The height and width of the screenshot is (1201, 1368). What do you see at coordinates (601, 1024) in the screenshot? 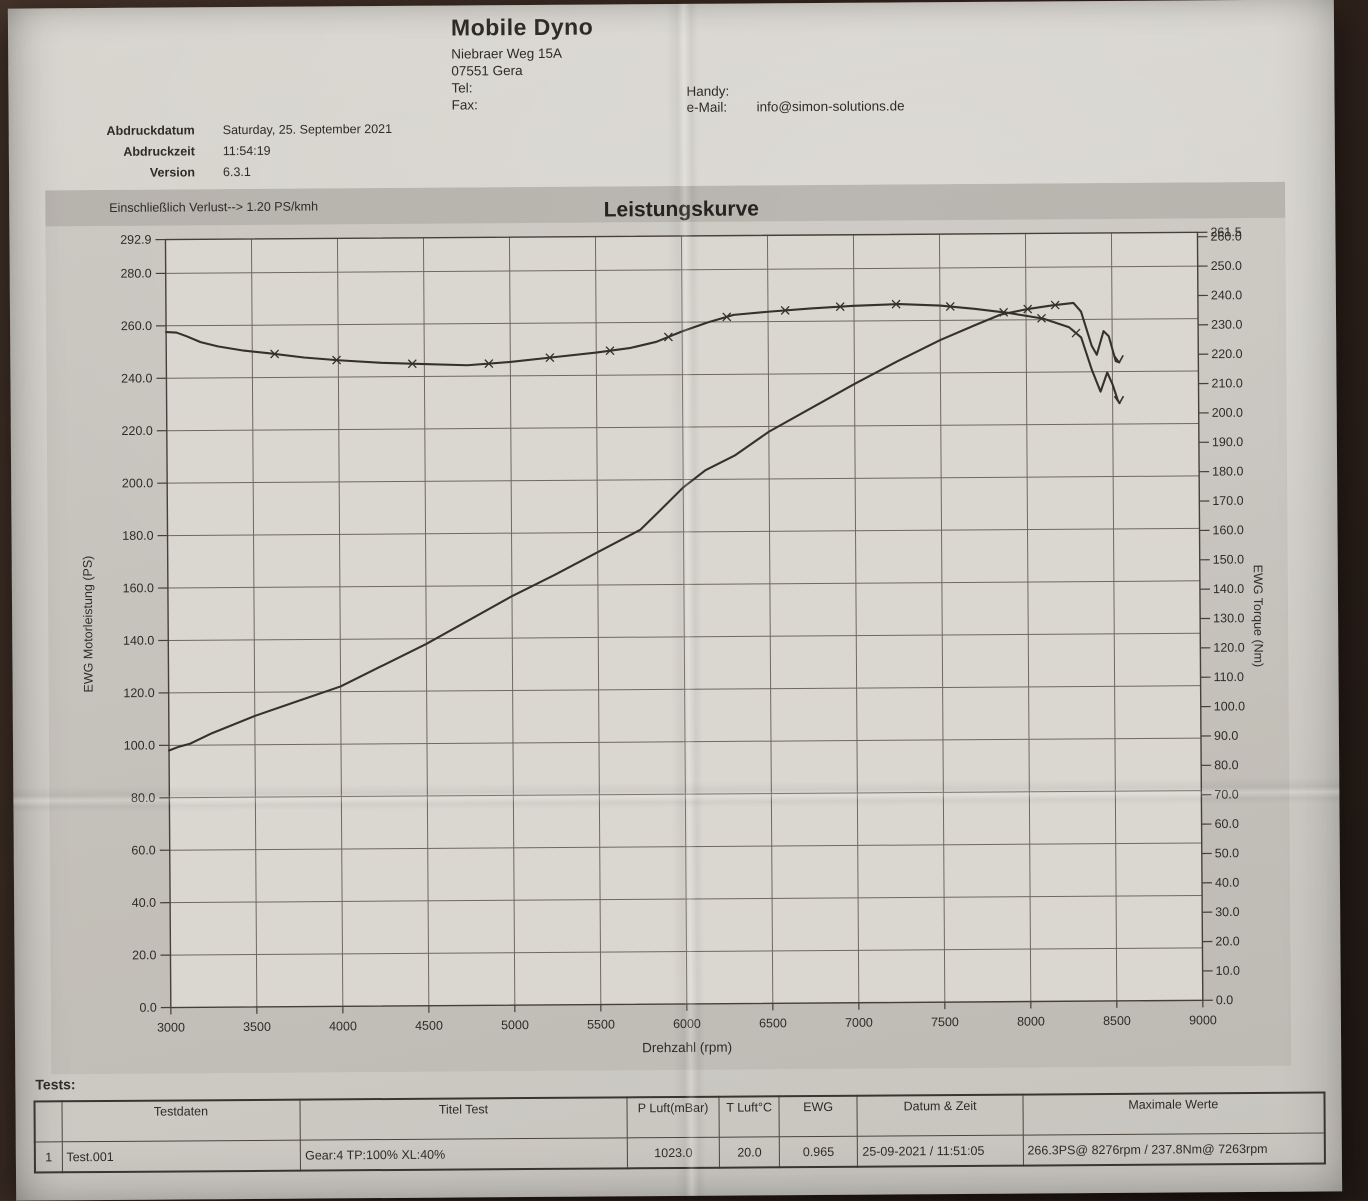
I see `x-tick-label: 5500` at bounding box center [601, 1024].